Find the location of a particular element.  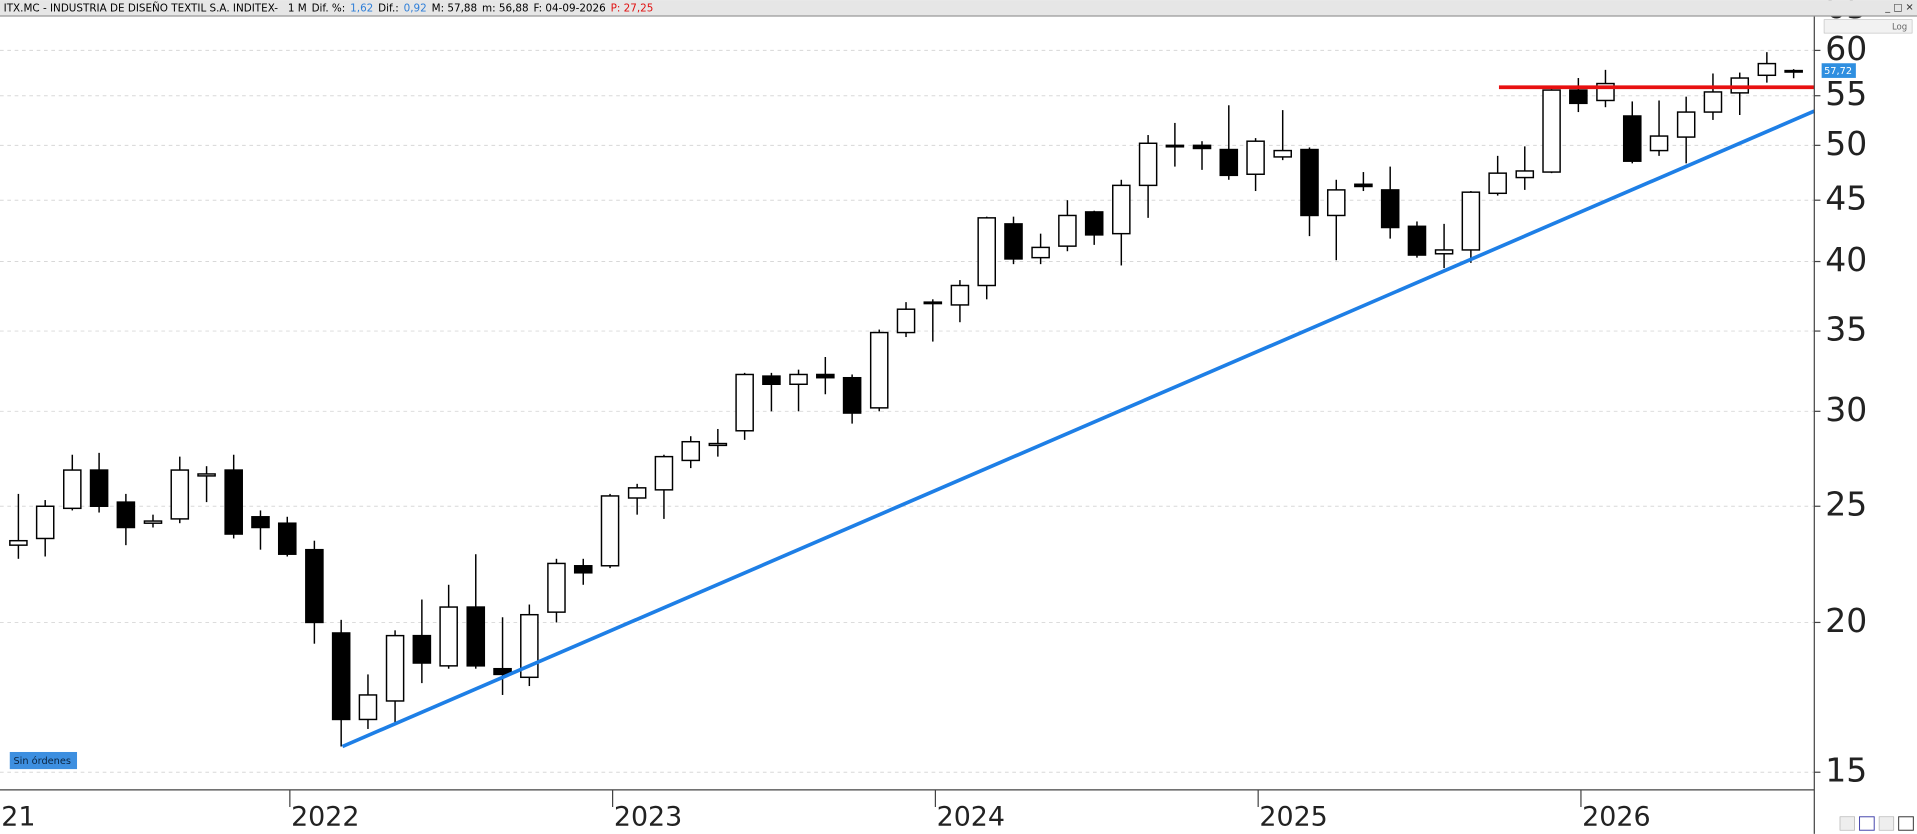

window-buttons: _ □ ✕ is located at coordinates (1899, 7).